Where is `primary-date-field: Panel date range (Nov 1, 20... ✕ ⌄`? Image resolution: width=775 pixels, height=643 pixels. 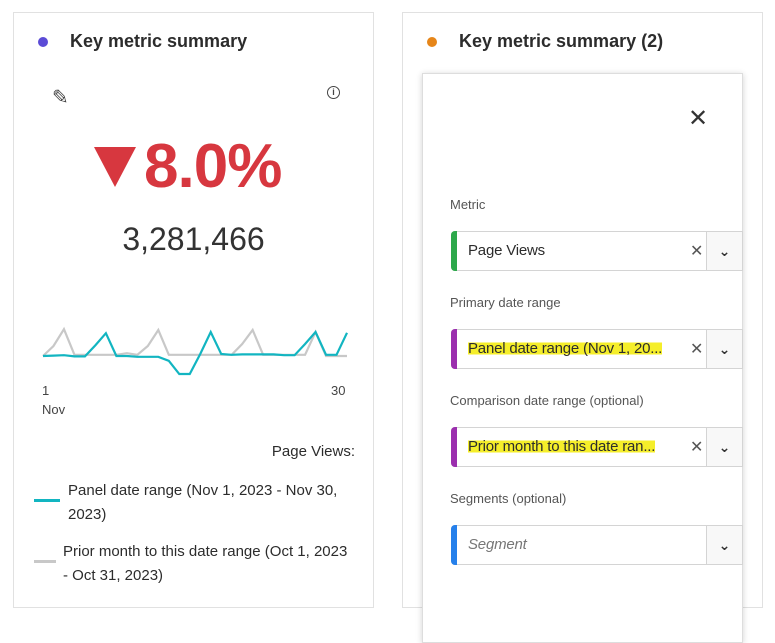
primary-date-field: Panel date range (Nov 1, 20... ✕ ⌄ is located at coordinates (597, 349).